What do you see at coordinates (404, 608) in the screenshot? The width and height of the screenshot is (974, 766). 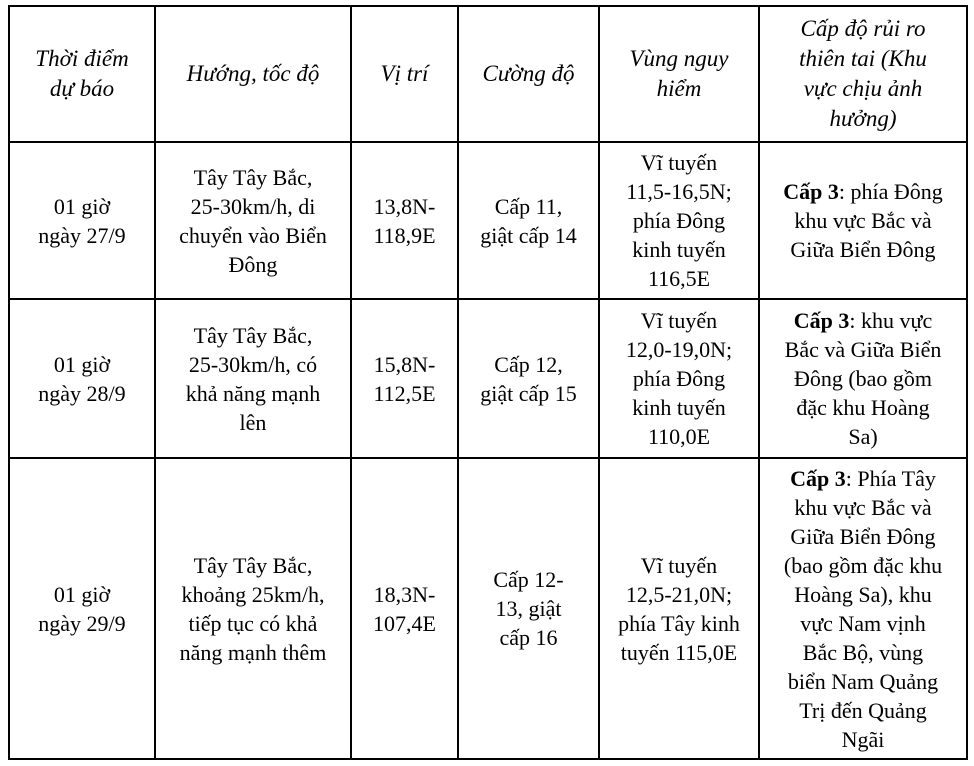 I see `cell-position: 18,3N- 107,4E` at bounding box center [404, 608].